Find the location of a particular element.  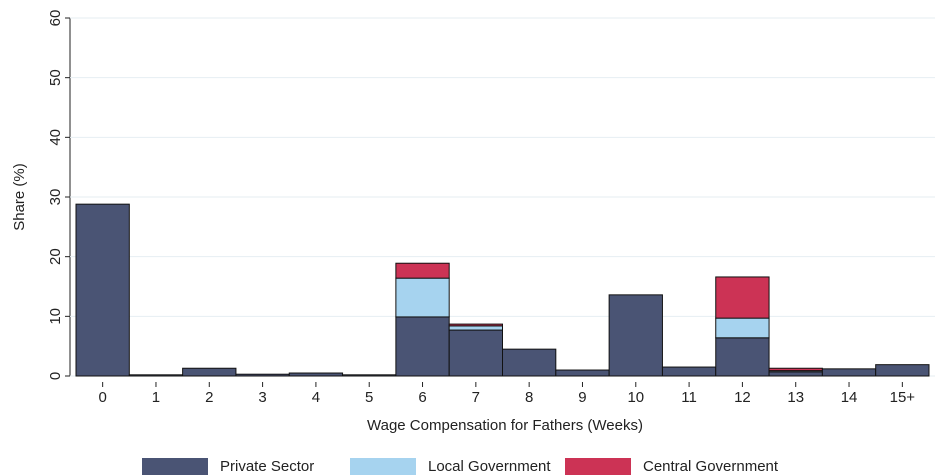

y-axis-label: Share (%) is located at coordinates (19, 197).